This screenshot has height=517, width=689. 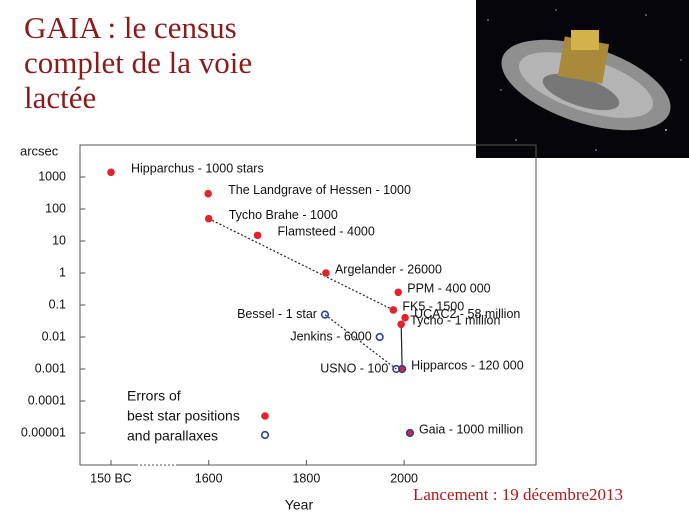 I want to click on point-label: Jenkins - 6000, so click(x=330, y=336).